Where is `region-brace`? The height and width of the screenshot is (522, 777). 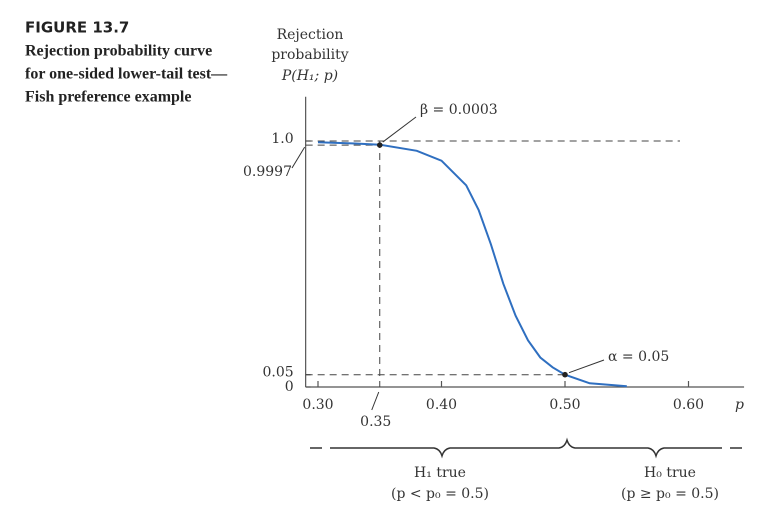 region-brace is located at coordinates (526, 448).